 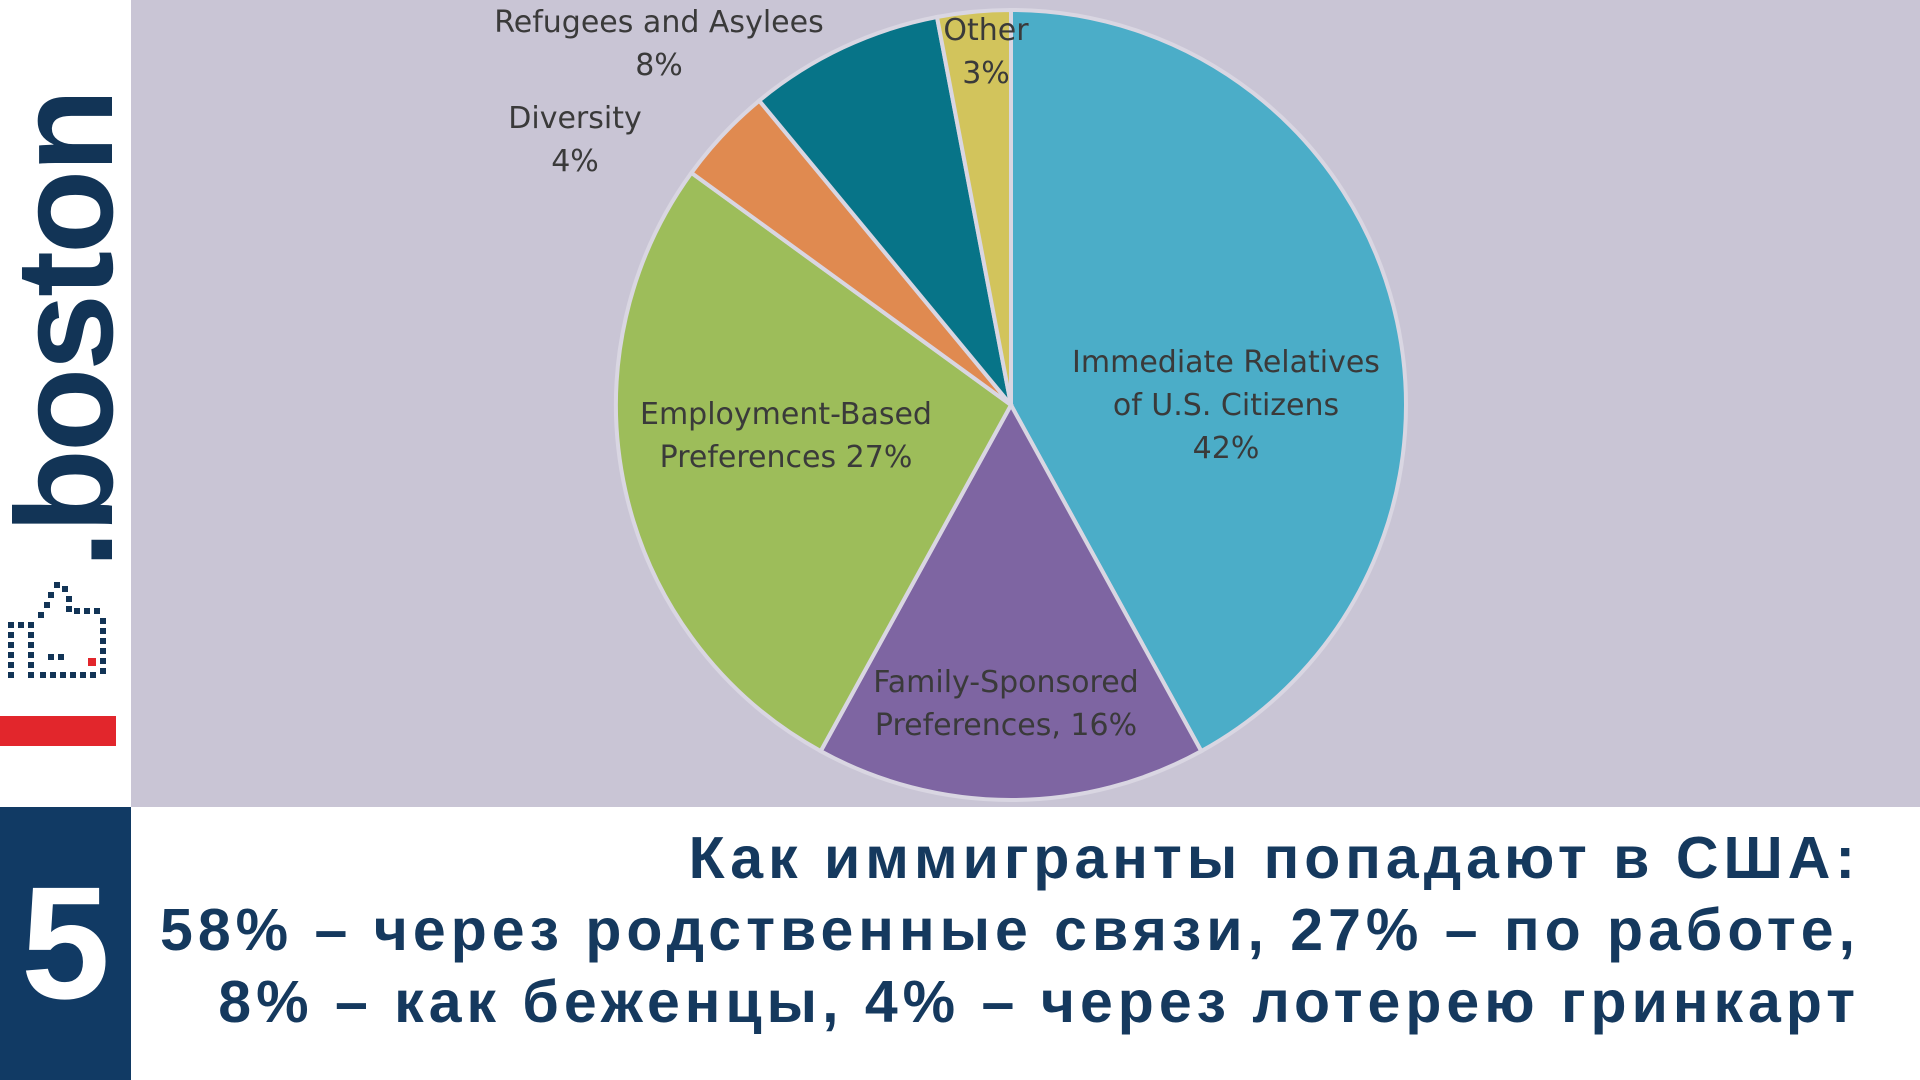 What do you see at coordinates (1226, 405) in the screenshot?
I see `slice-label-immediate: Immediate Relatives of U.S. Citizens 42%` at bounding box center [1226, 405].